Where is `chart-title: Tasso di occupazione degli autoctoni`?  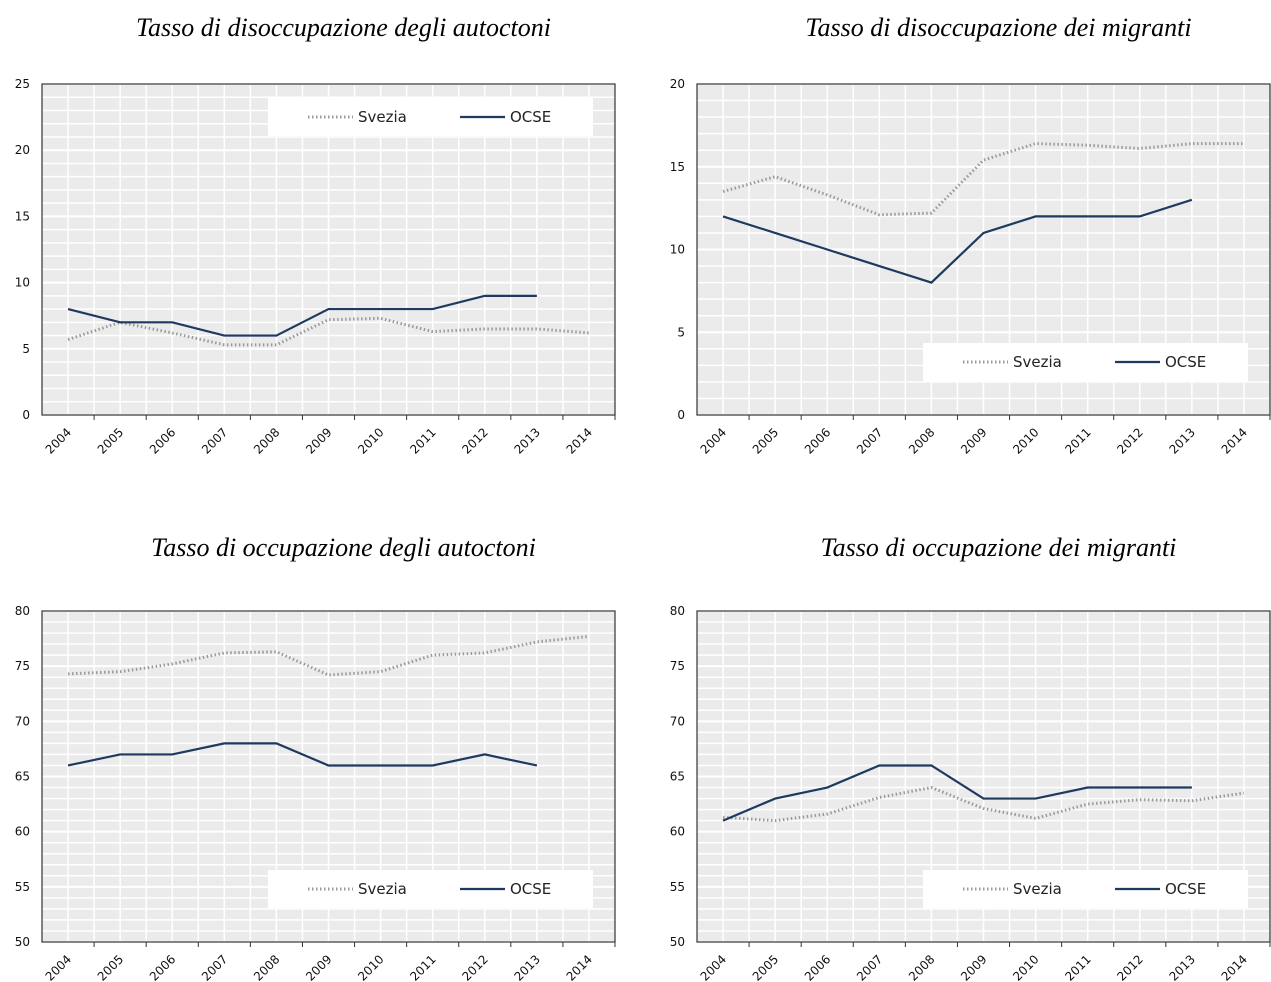
chart-title: Tasso di occupazione degli autoctoni is located at coordinates (343, 547).